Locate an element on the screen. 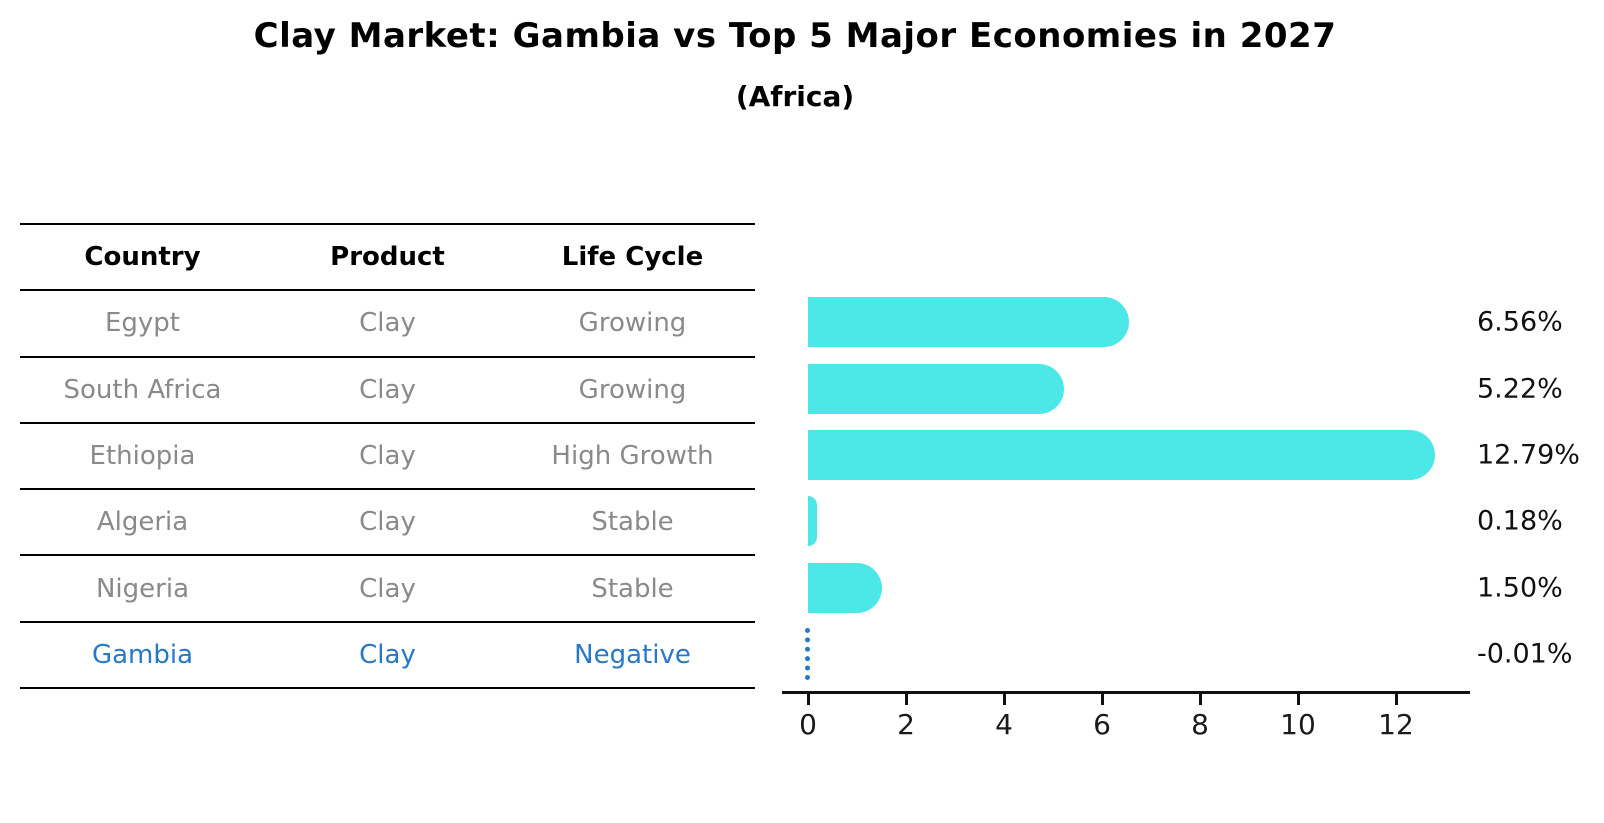  bar-ethiopia is located at coordinates (1121, 455).